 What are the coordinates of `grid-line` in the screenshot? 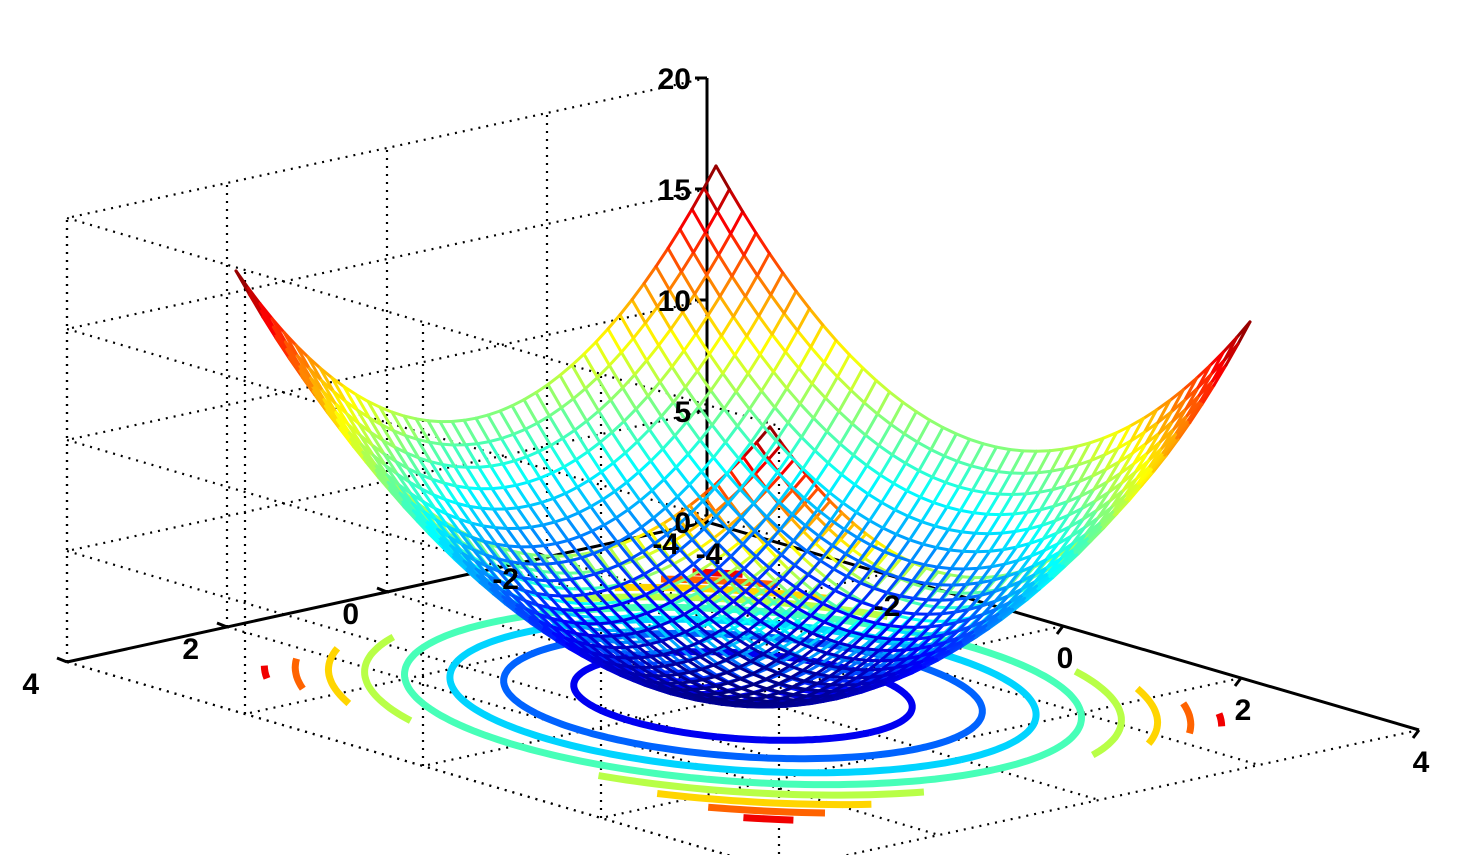 It's located at (387, 481).